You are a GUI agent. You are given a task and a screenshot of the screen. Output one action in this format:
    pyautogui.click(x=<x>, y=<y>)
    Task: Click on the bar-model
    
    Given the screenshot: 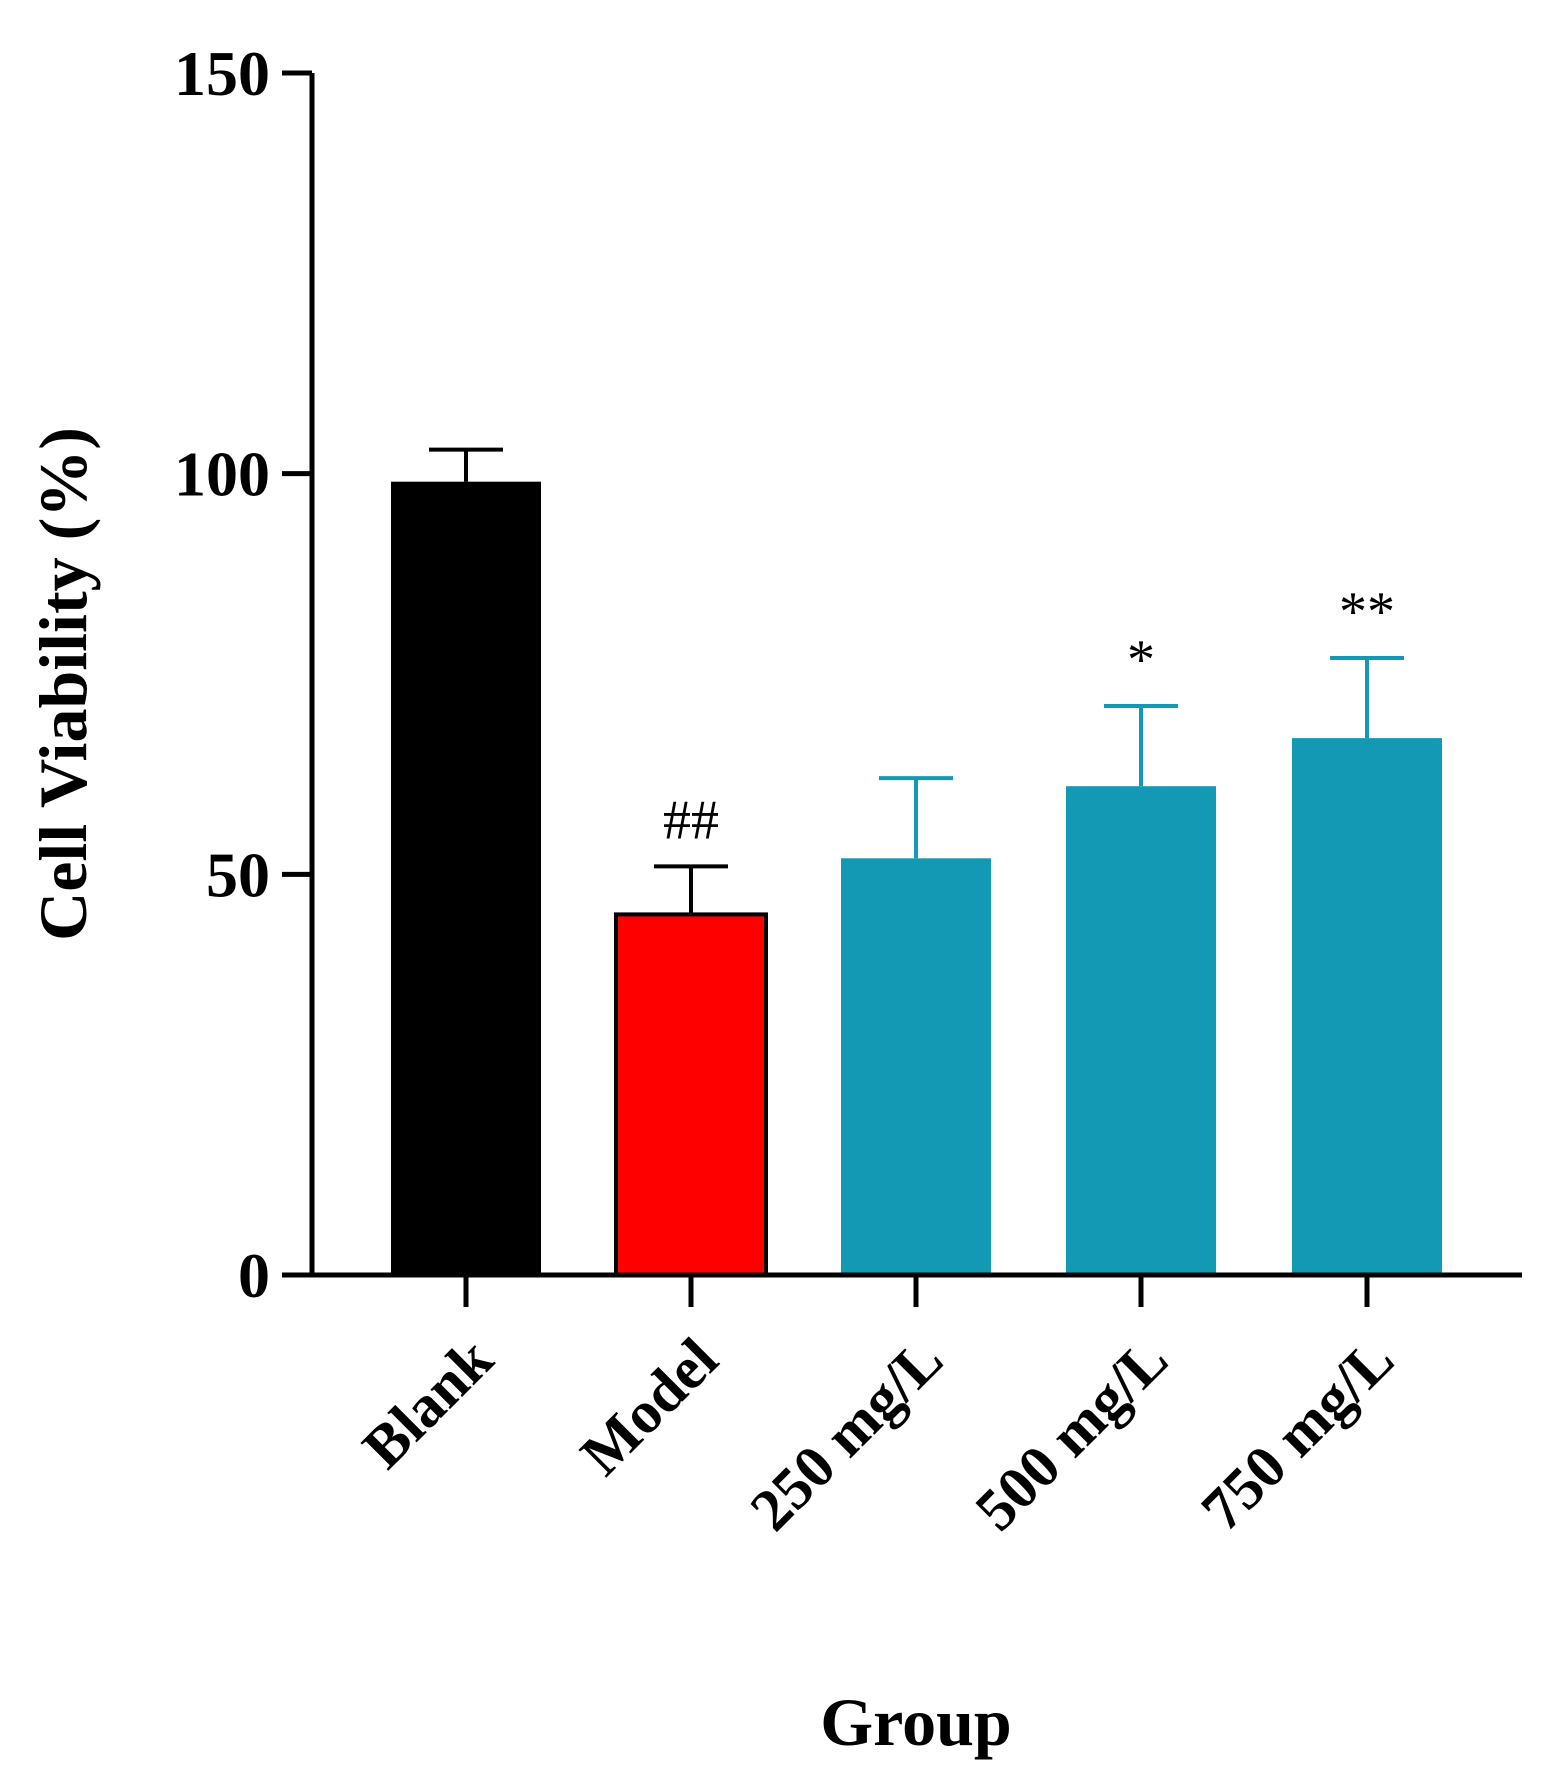 What is the action you would take?
    pyautogui.click(x=691, y=1095)
    